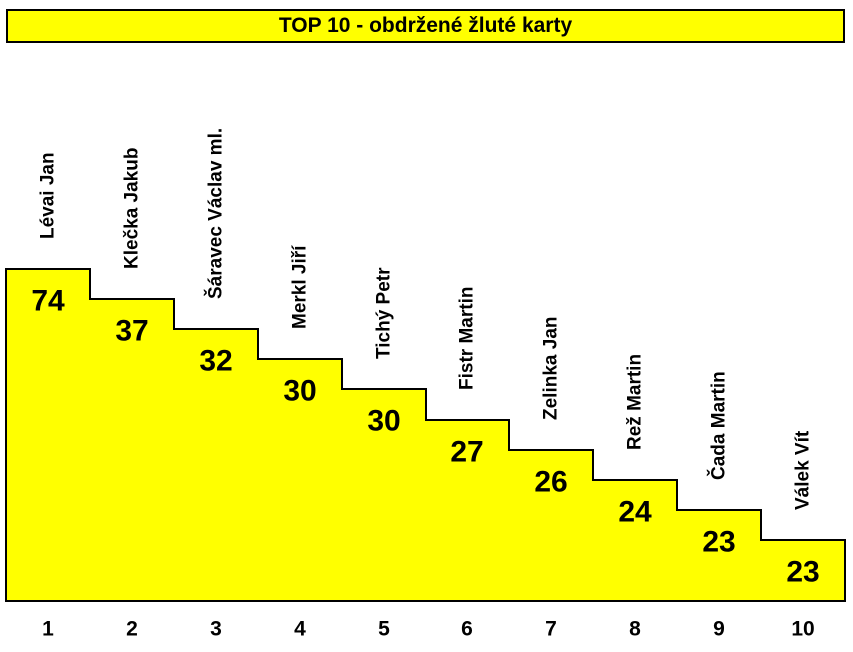  Describe the element at coordinates (551, 369) in the screenshot. I see `player-name-label: Zelinka Jan` at that location.